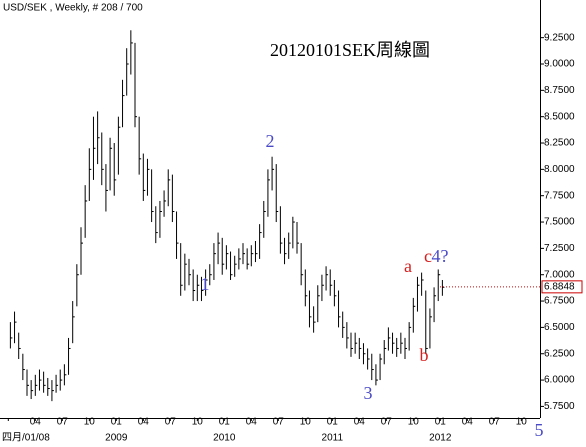 This screenshot has width=586, height=447. I want to click on wave-label: b, so click(424, 355).